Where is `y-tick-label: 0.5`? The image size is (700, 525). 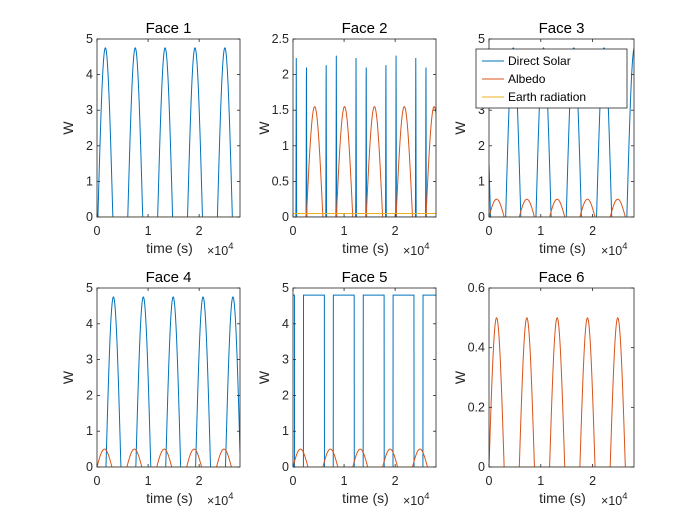
y-tick-label: 0.5 is located at coordinates (280, 181).